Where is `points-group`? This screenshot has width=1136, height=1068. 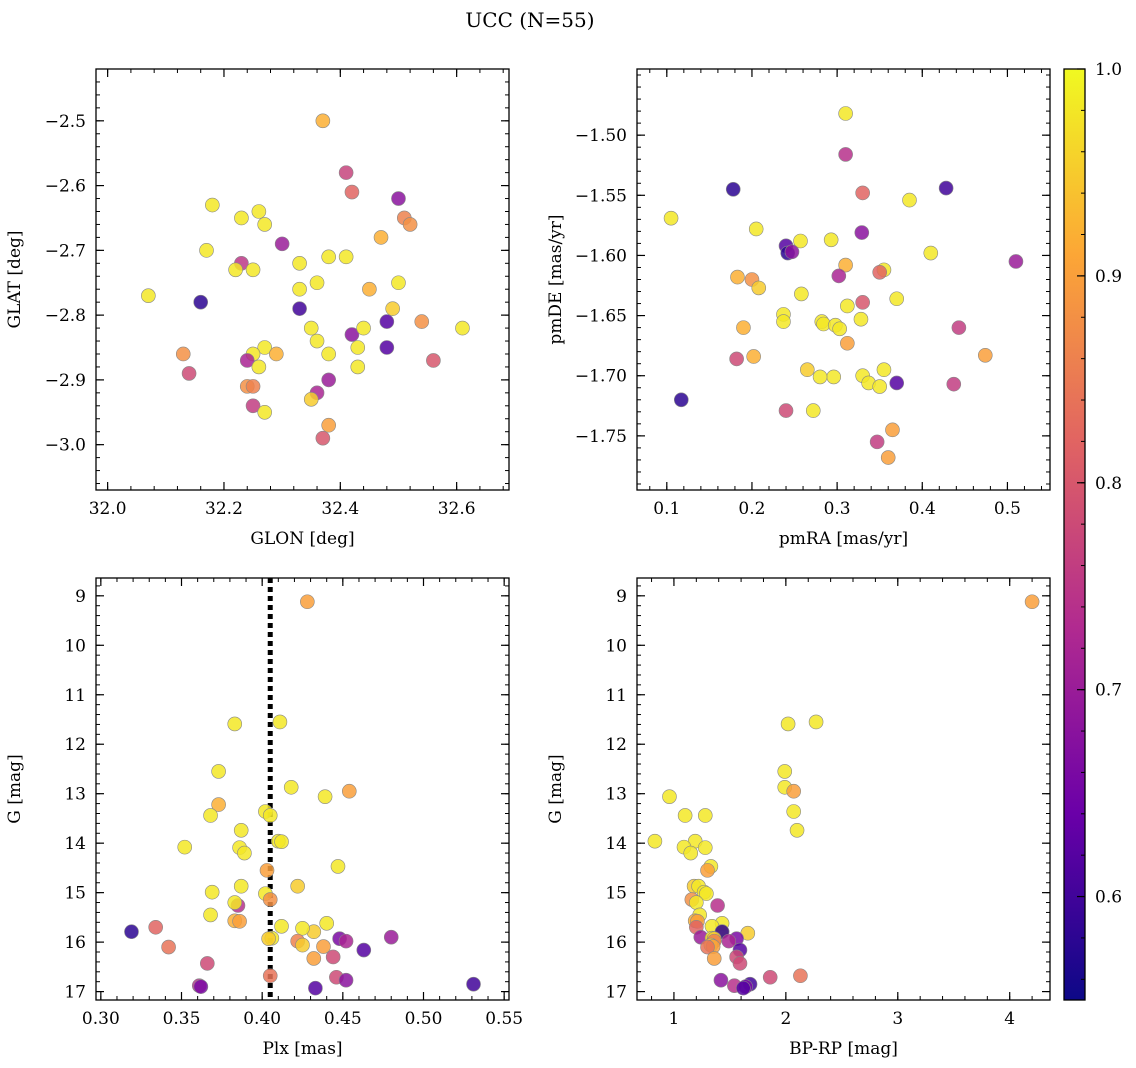
points-group is located at coordinates (305, 279).